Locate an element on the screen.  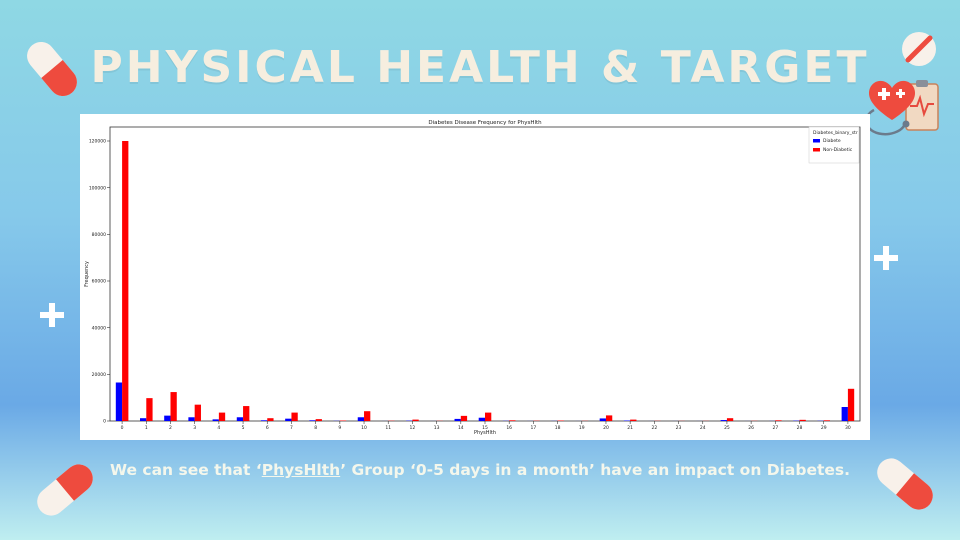
legend-title: Diabetes_binary_str is located at coordinates (835, 133).